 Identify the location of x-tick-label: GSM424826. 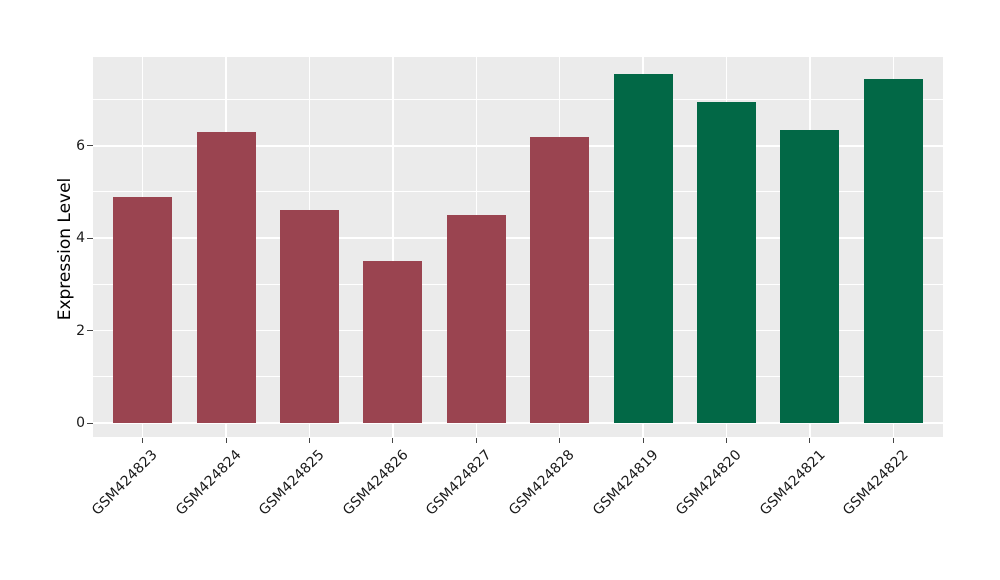
(375, 483).